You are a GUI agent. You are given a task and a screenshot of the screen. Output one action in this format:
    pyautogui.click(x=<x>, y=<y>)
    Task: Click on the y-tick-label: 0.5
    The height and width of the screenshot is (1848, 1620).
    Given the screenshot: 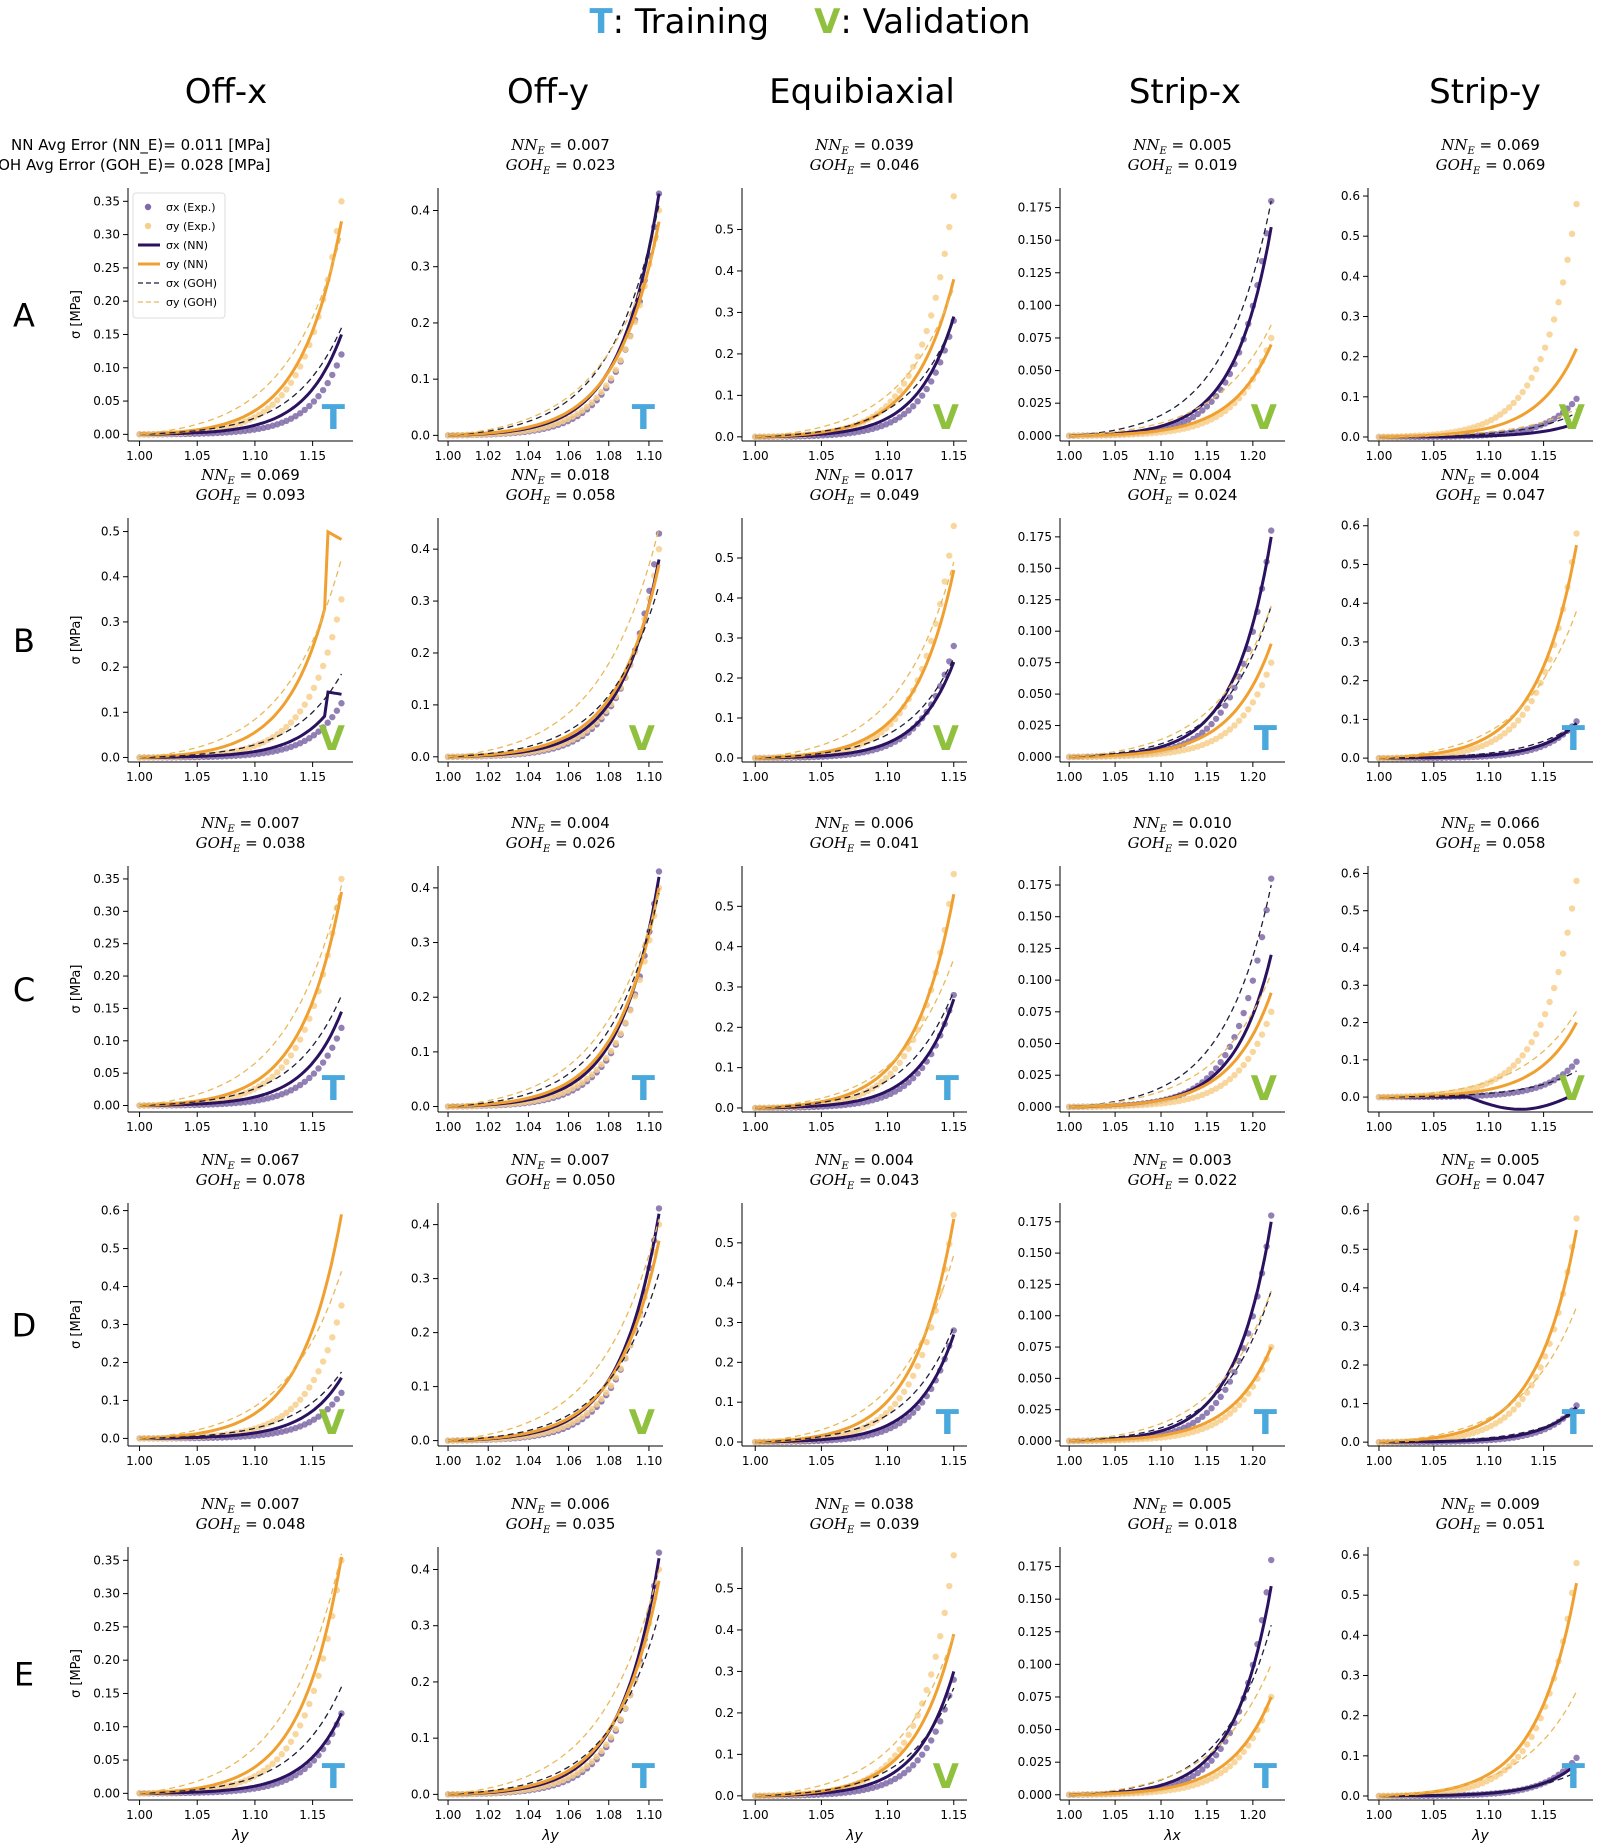 What is the action you would take?
    pyautogui.click(x=1350, y=236)
    